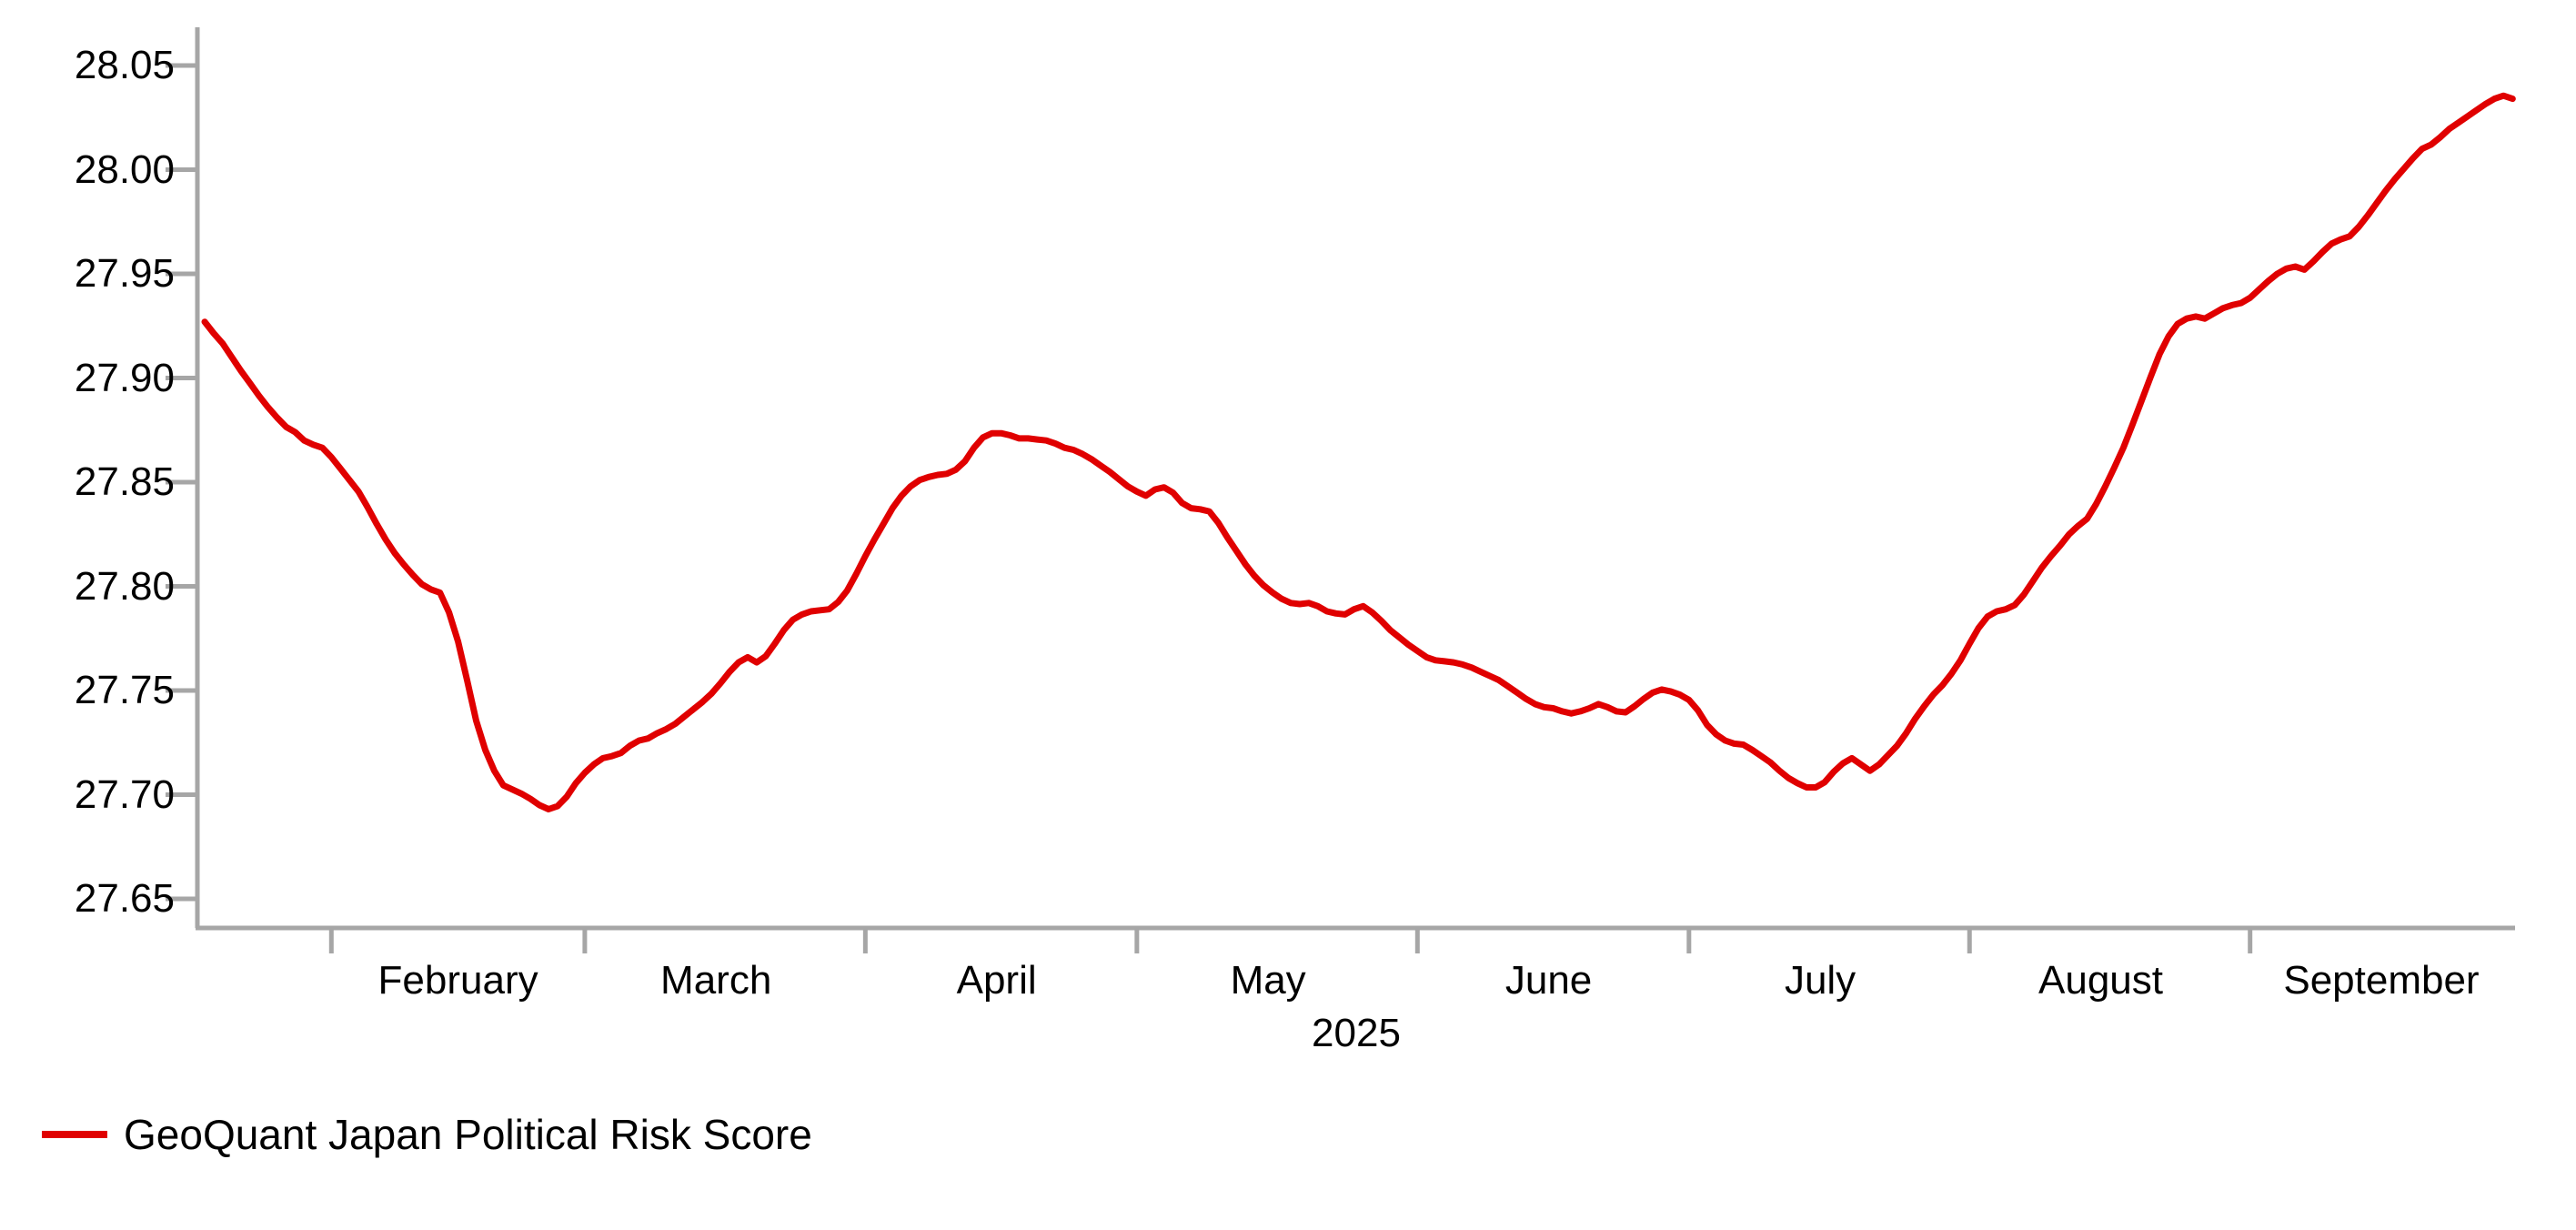  I want to click on x-tick-label-august: August, so click(2100, 980).